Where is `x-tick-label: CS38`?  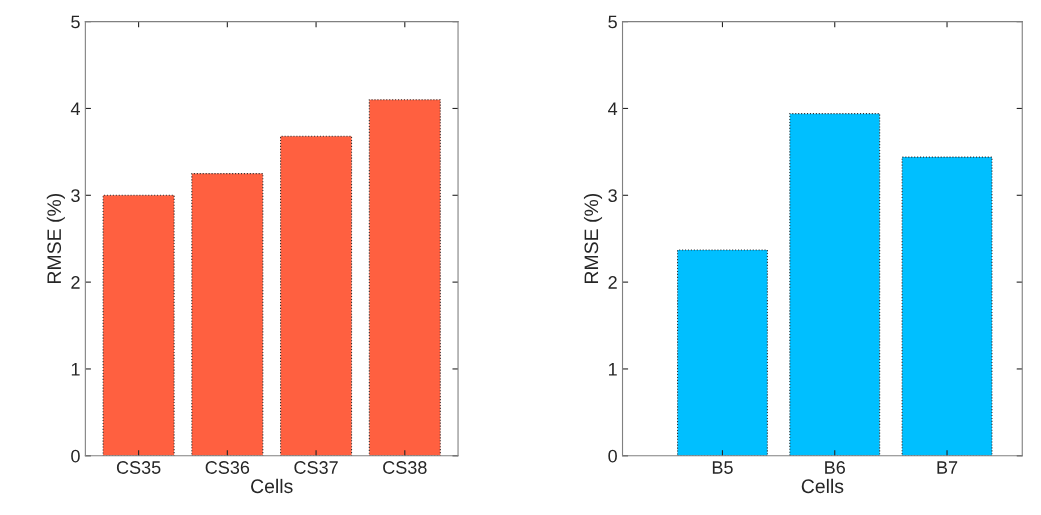
x-tick-label: CS38 is located at coordinates (405, 467).